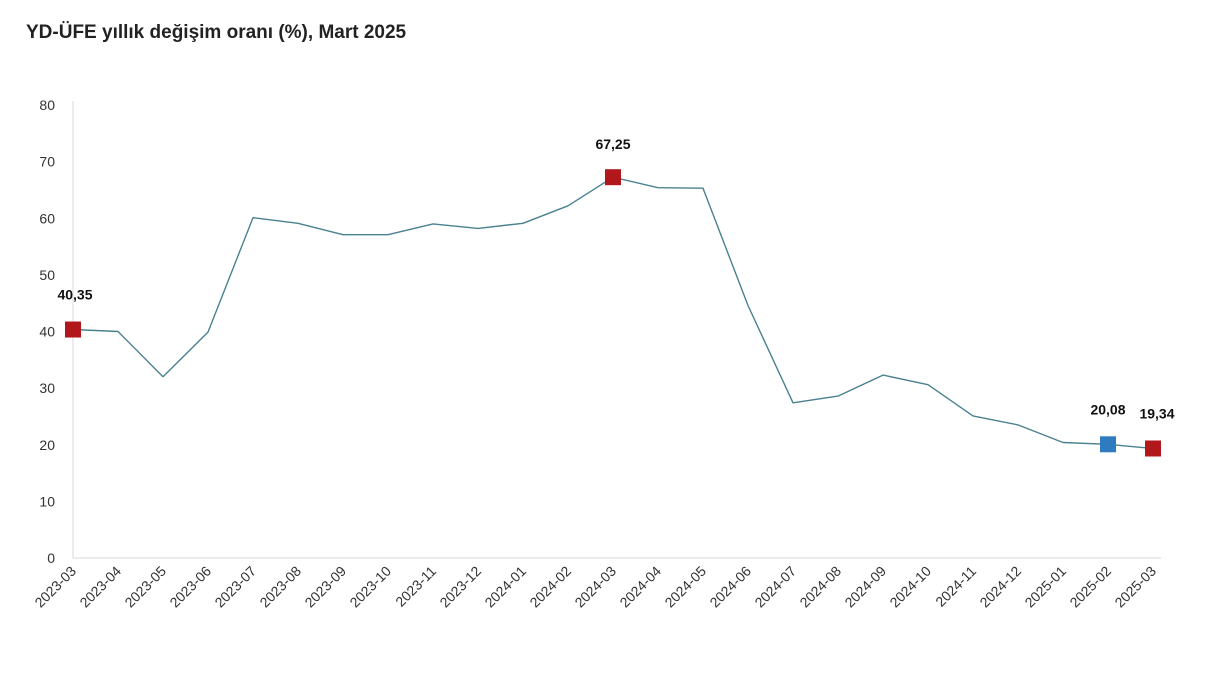  Describe the element at coordinates (235, 587) in the screenshot. I see `x-tick-label: 2023-07` at that location.